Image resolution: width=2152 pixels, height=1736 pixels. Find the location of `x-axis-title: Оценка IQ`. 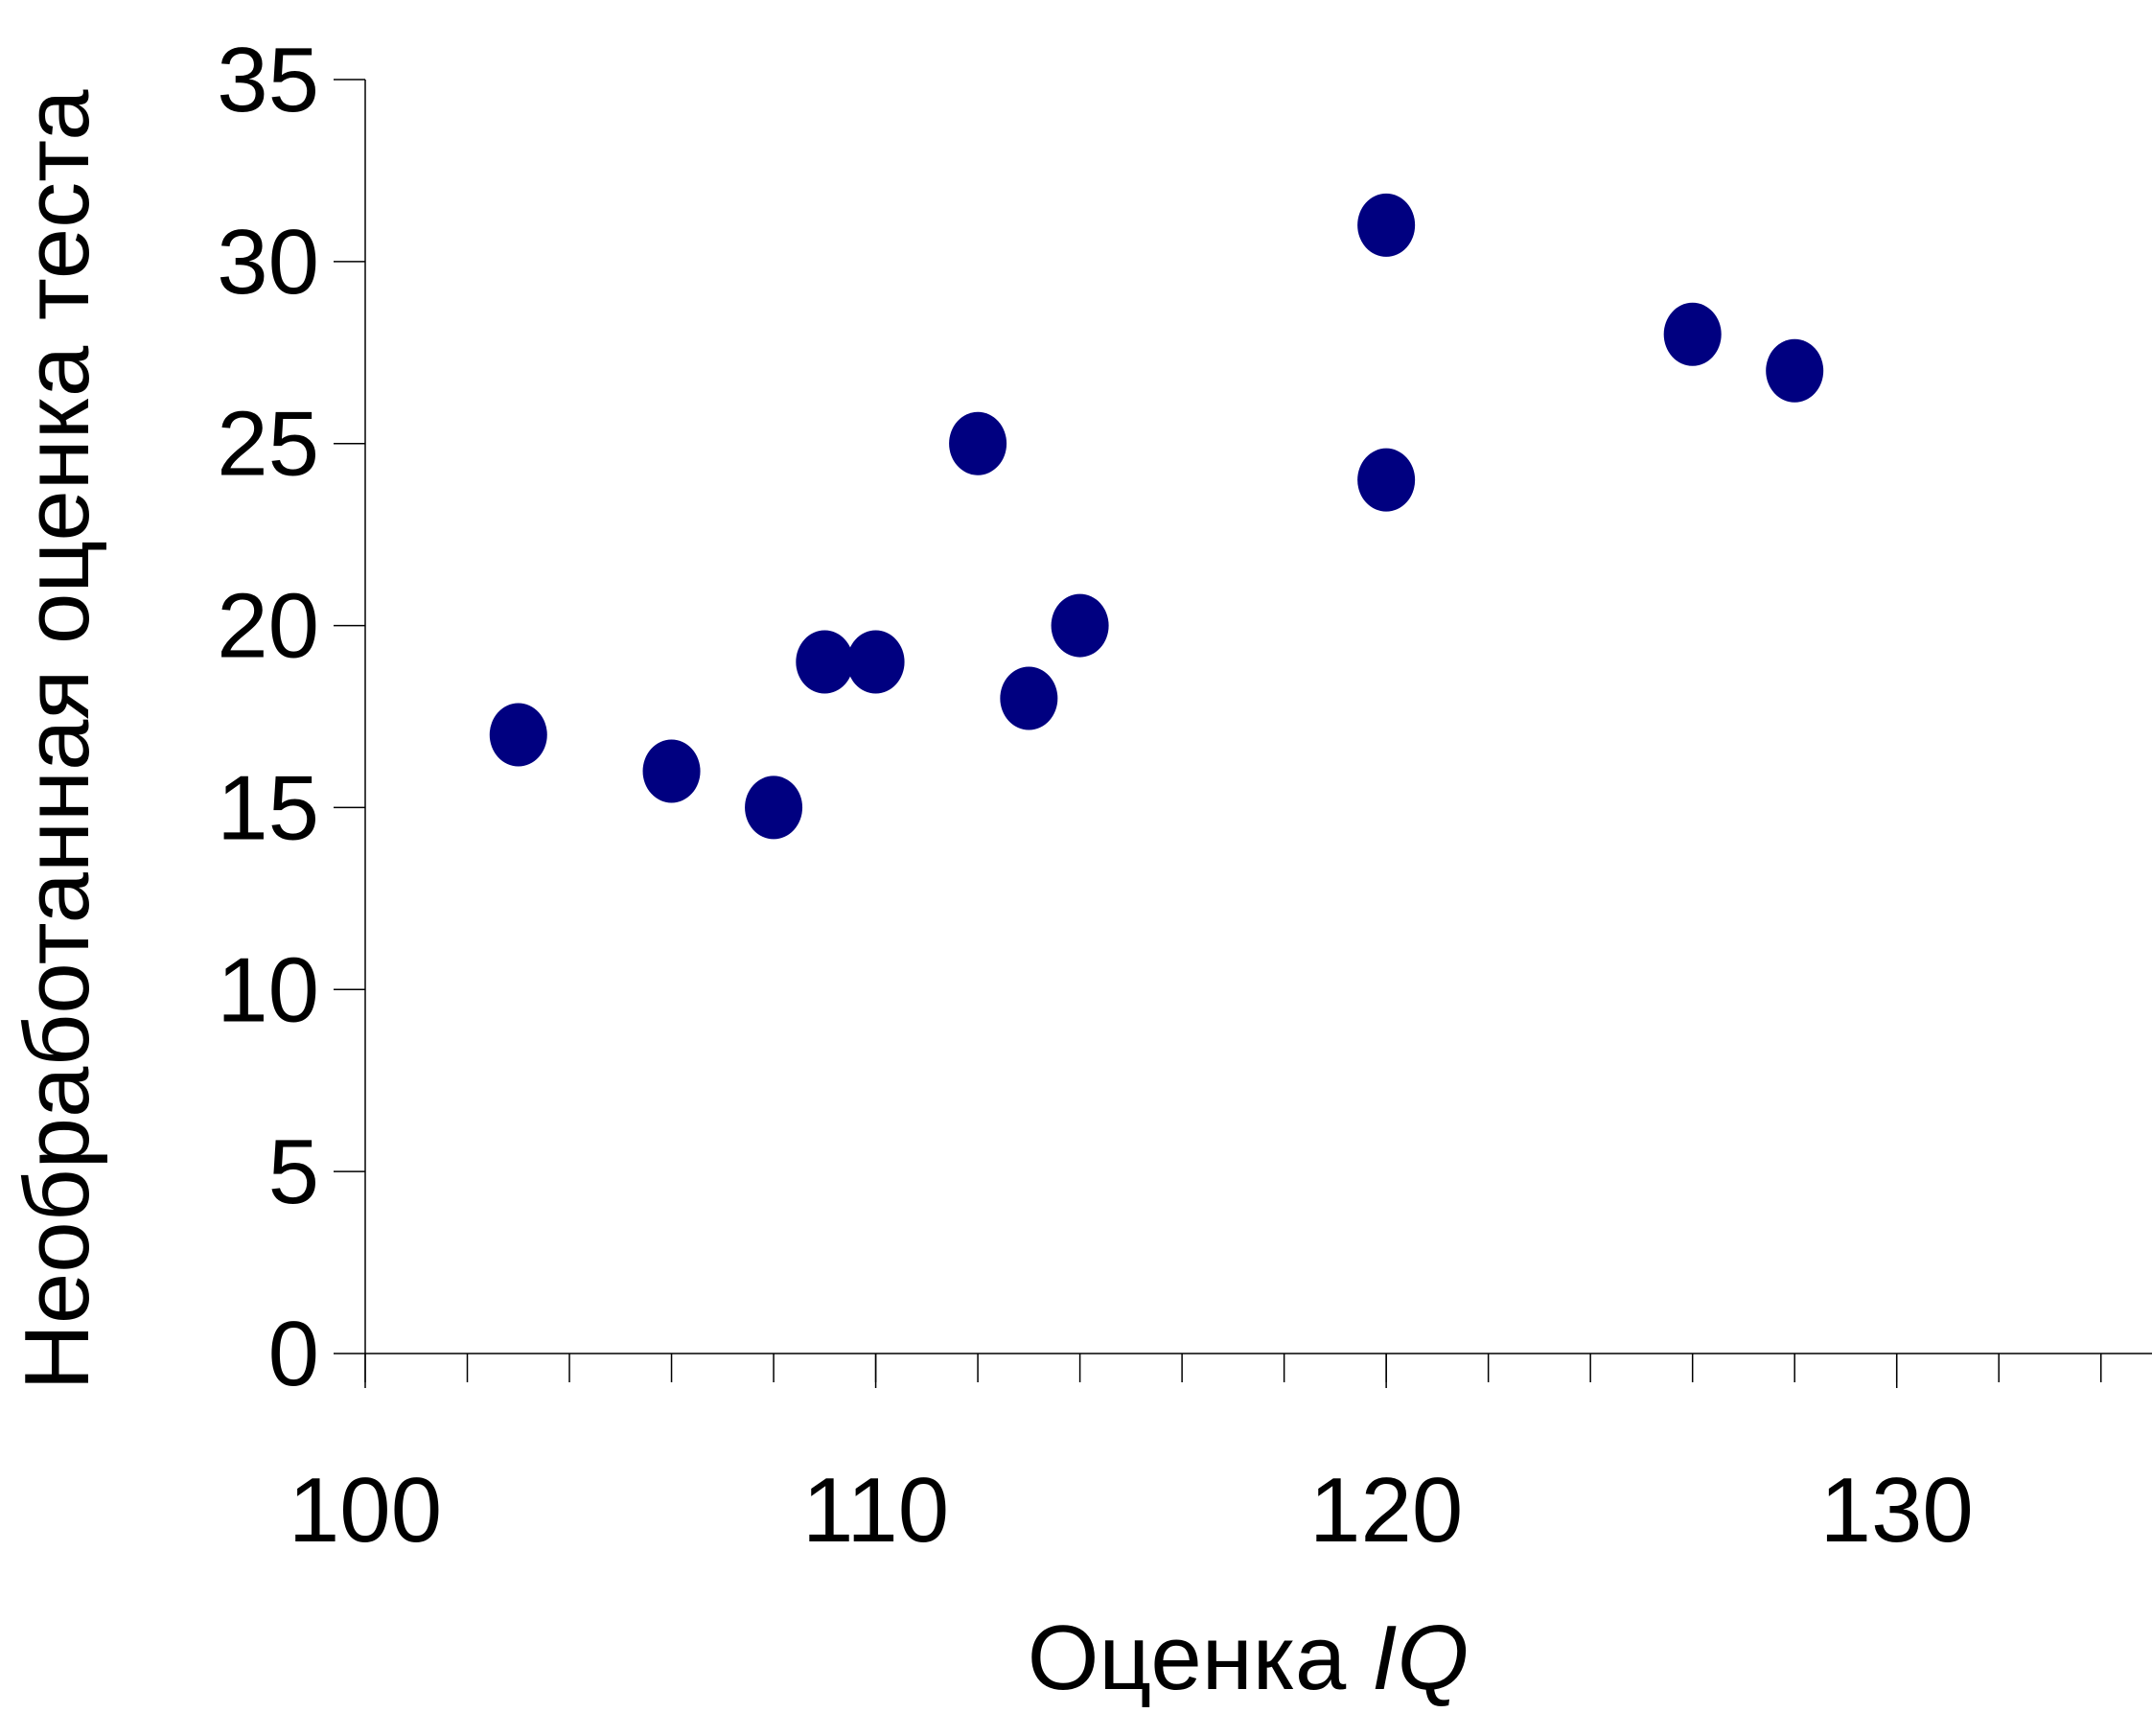

x-axis-title: Оценка IQ is located at coordinates (1248, 1658).